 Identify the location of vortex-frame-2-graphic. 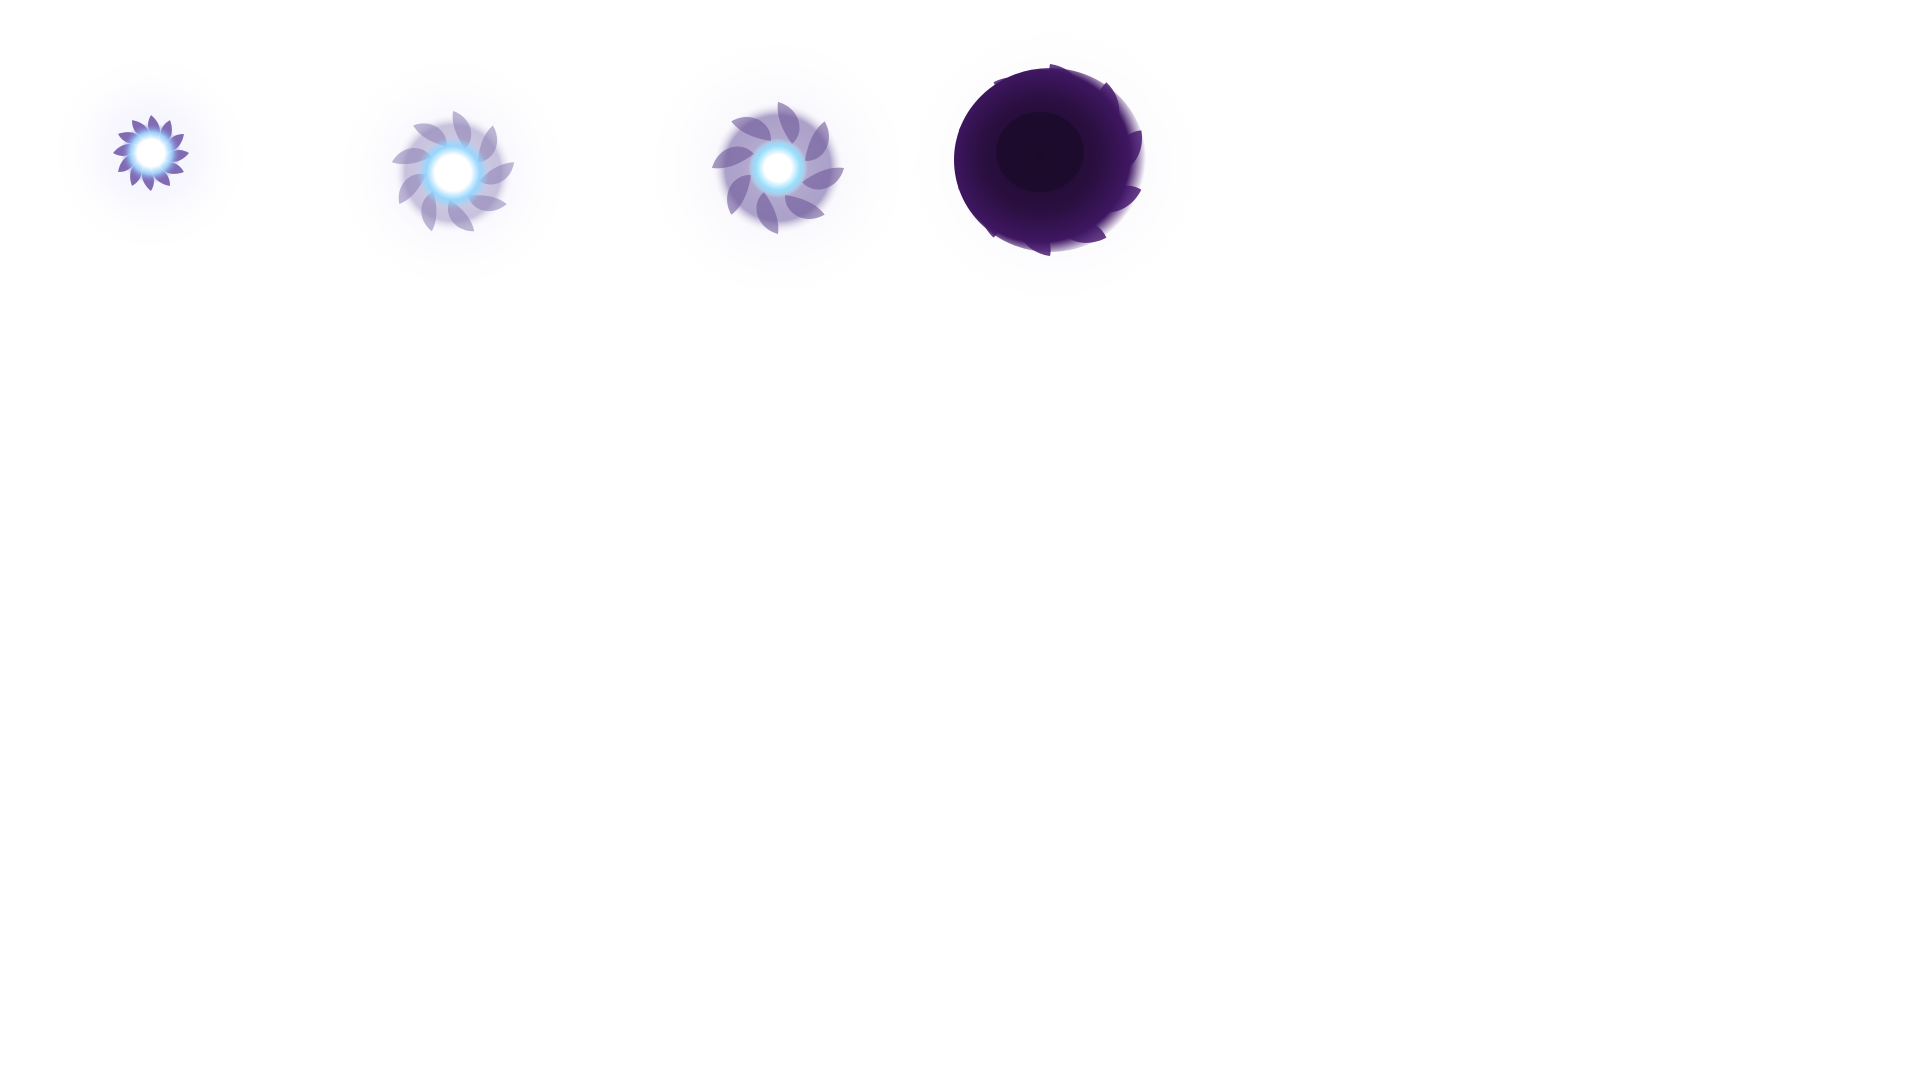
(453, 173).